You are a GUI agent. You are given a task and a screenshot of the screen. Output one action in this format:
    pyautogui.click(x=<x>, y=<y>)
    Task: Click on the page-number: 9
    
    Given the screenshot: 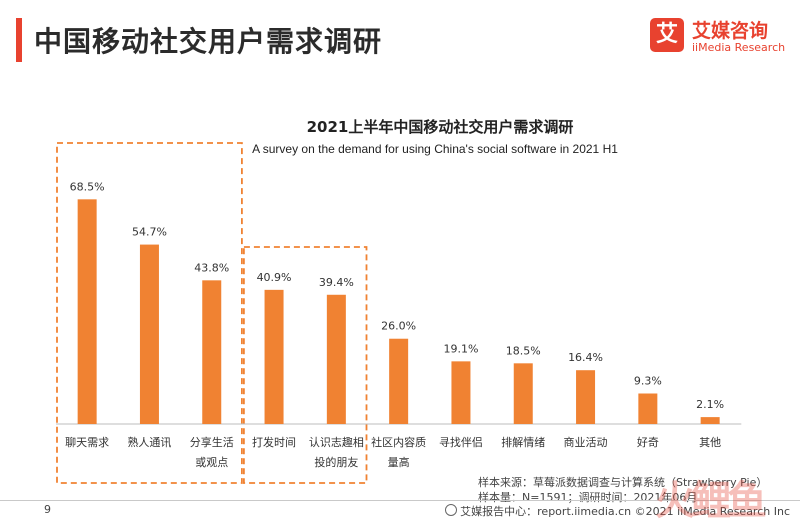 What is the action you would take?
    pyautogui.click(x=47, y=509)
    